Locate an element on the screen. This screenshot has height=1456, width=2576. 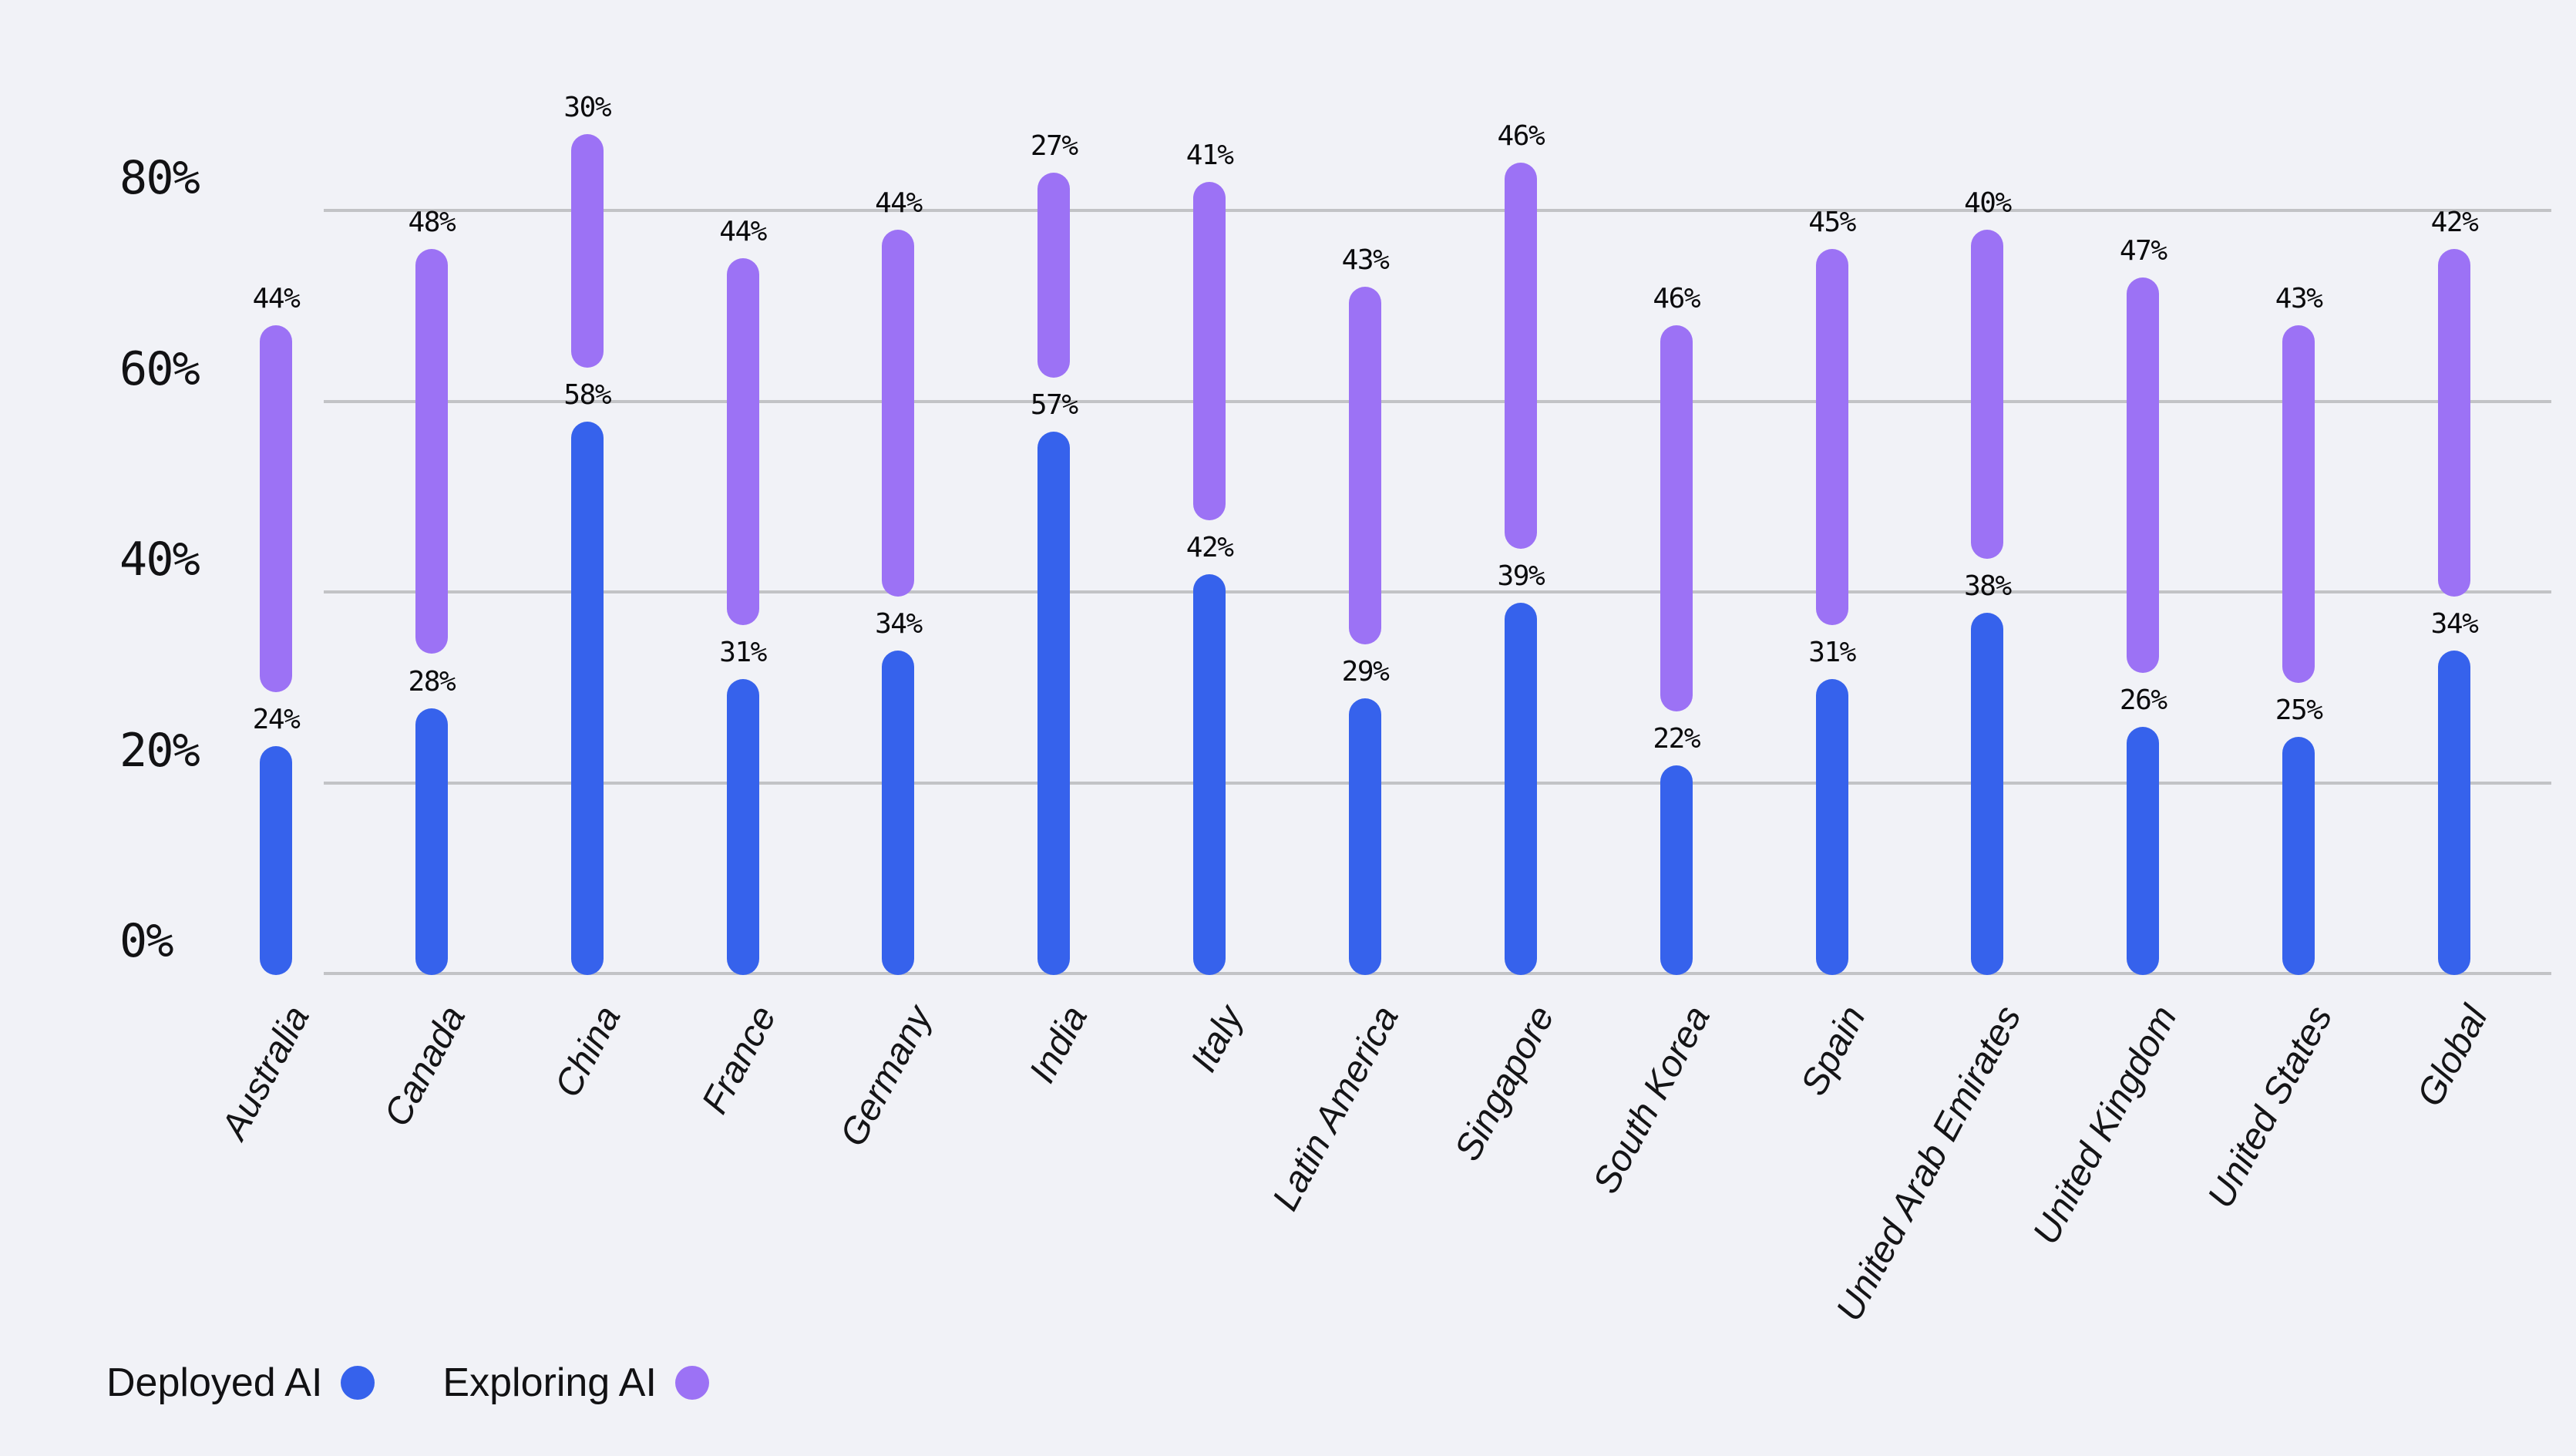
value-label-deployed: 29% is located at coordinates (1365, 672).